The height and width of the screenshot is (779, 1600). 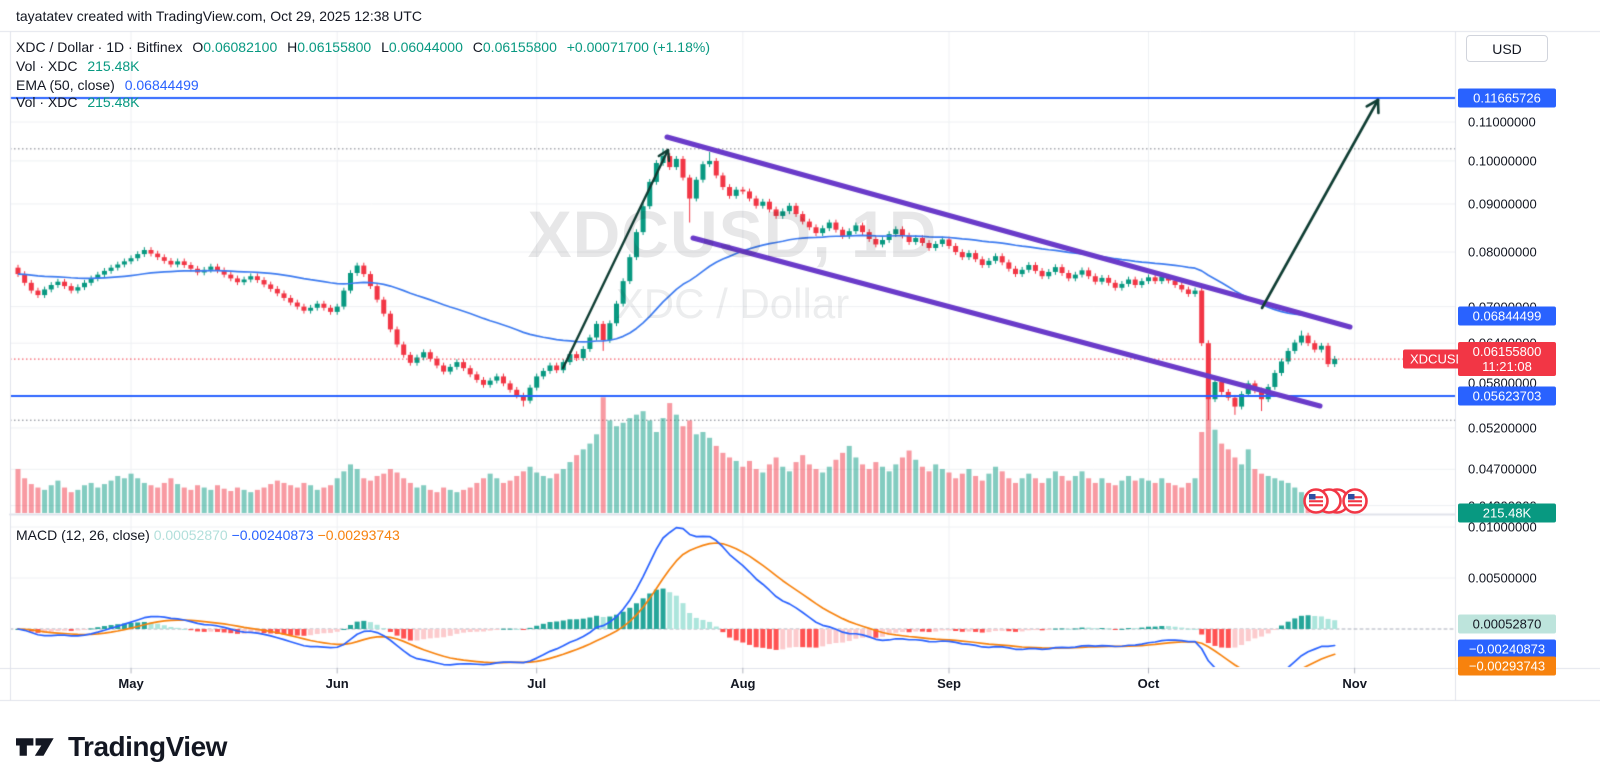 What do you see at coordinates (1507, 513) in the screenshot?
I see `volume-value-badge: 215.48K` at bounding box center [1507, 513].